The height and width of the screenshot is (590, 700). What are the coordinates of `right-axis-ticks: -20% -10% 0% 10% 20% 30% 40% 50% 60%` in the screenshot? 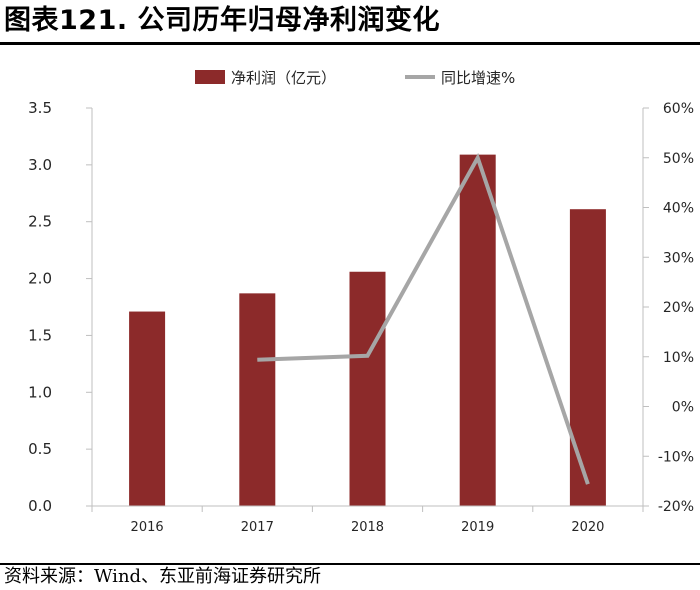 It's located at (668, 308).